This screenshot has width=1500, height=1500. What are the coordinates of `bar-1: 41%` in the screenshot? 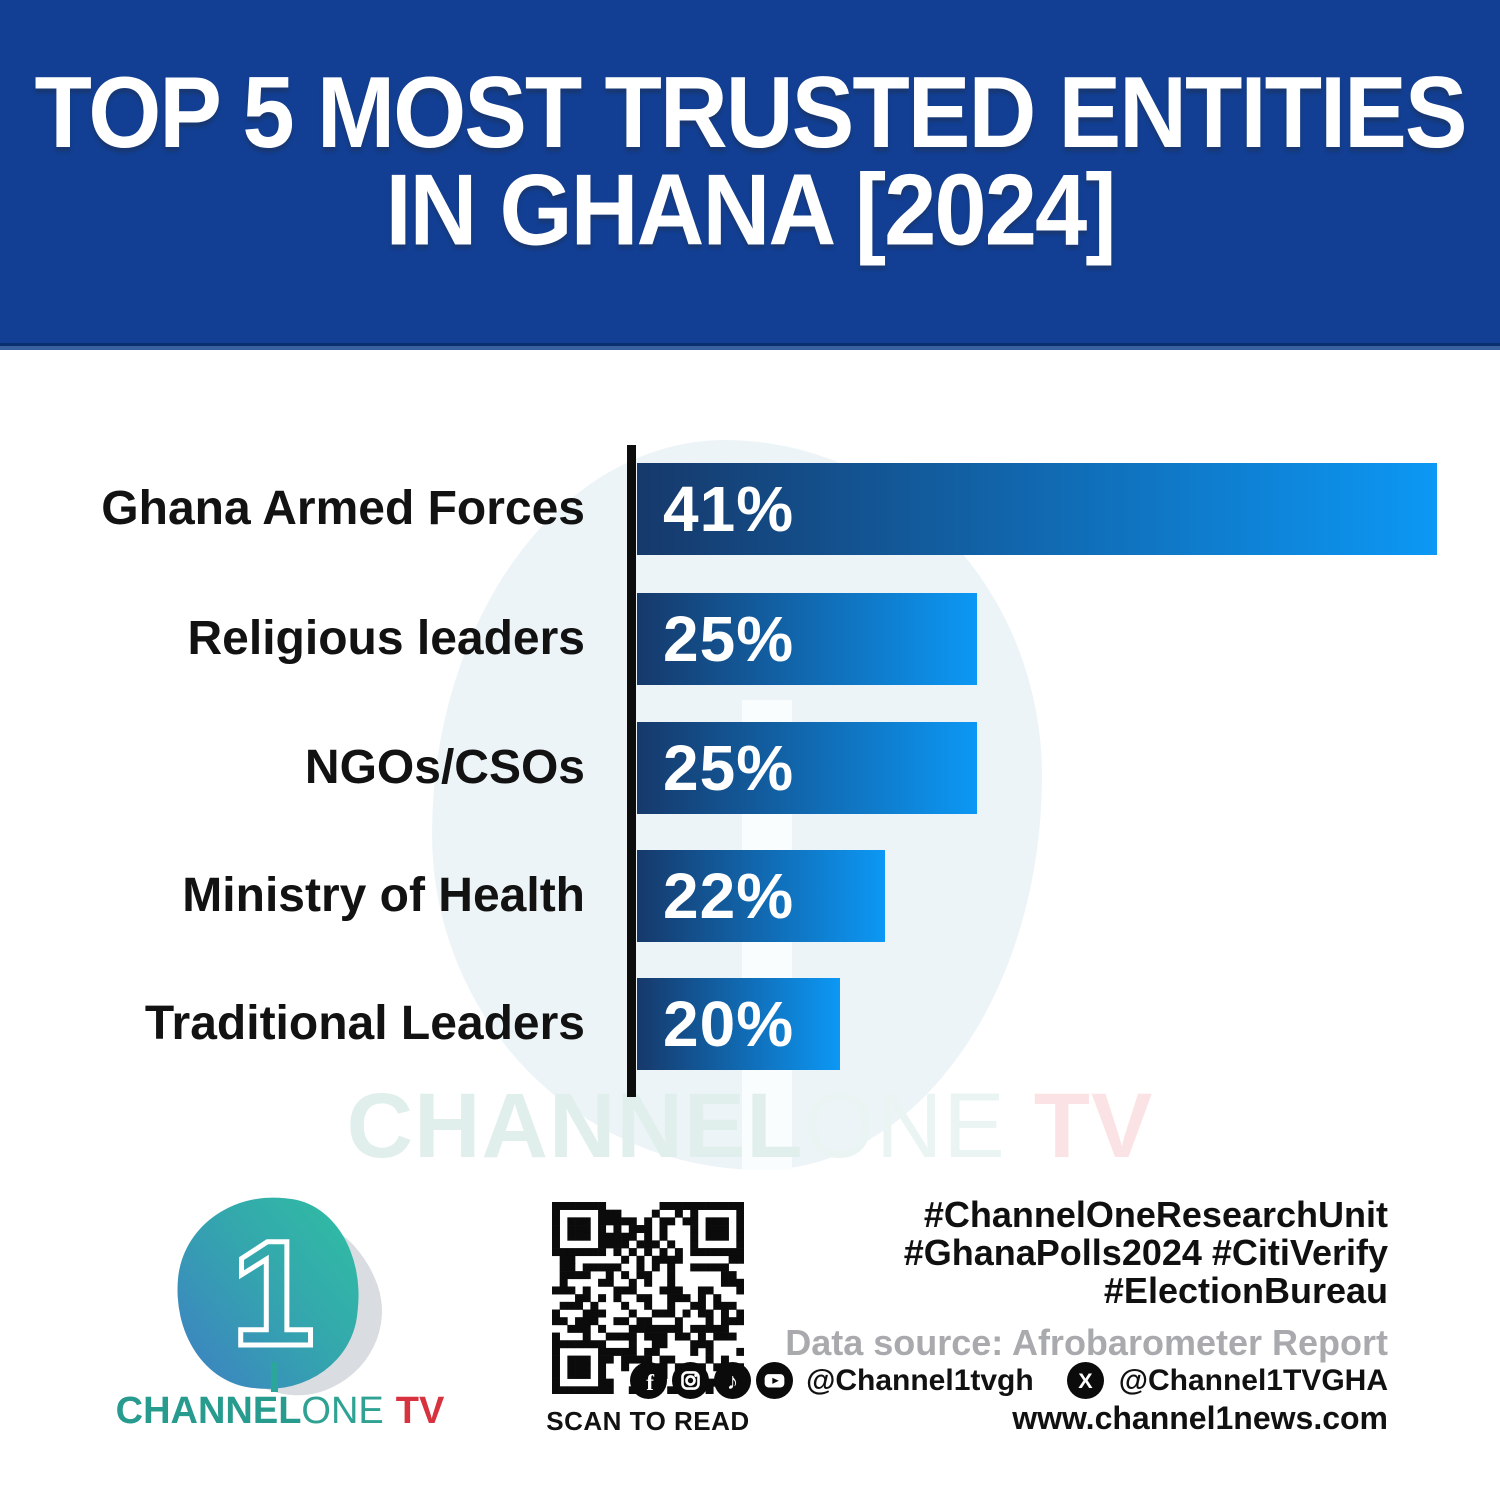 It's located at (1037, 509).